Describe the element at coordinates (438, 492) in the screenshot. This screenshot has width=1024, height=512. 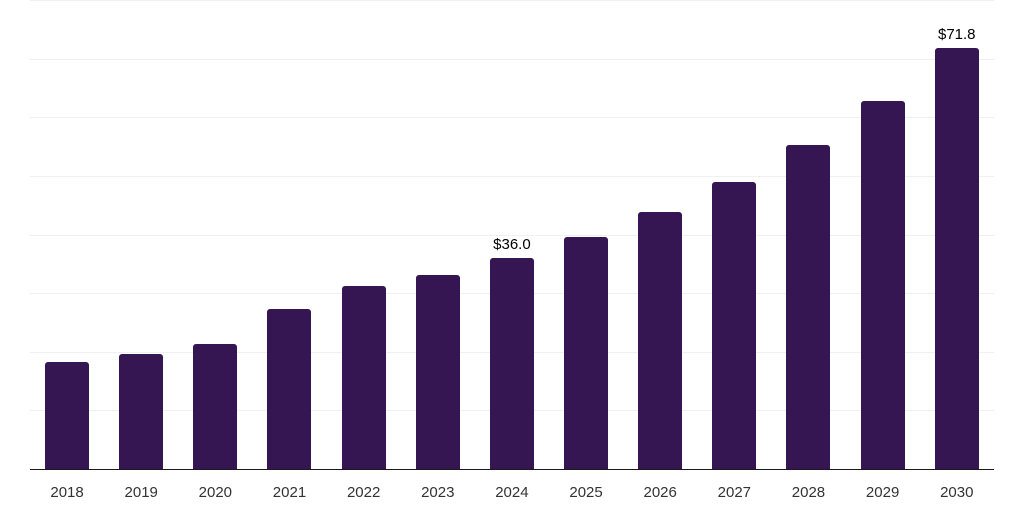
I see `x-tick-label-2023: 2023` at that location.